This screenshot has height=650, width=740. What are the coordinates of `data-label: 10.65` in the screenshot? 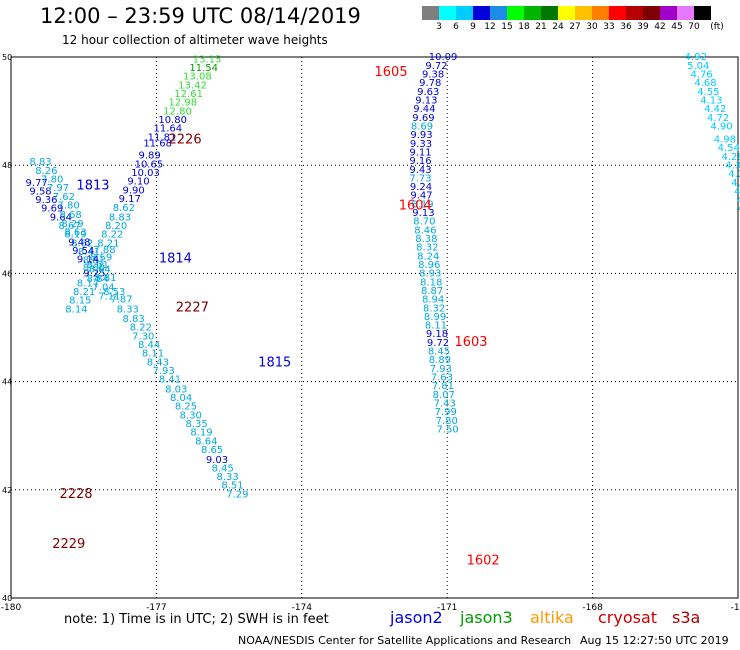 It's located at (149, 164).